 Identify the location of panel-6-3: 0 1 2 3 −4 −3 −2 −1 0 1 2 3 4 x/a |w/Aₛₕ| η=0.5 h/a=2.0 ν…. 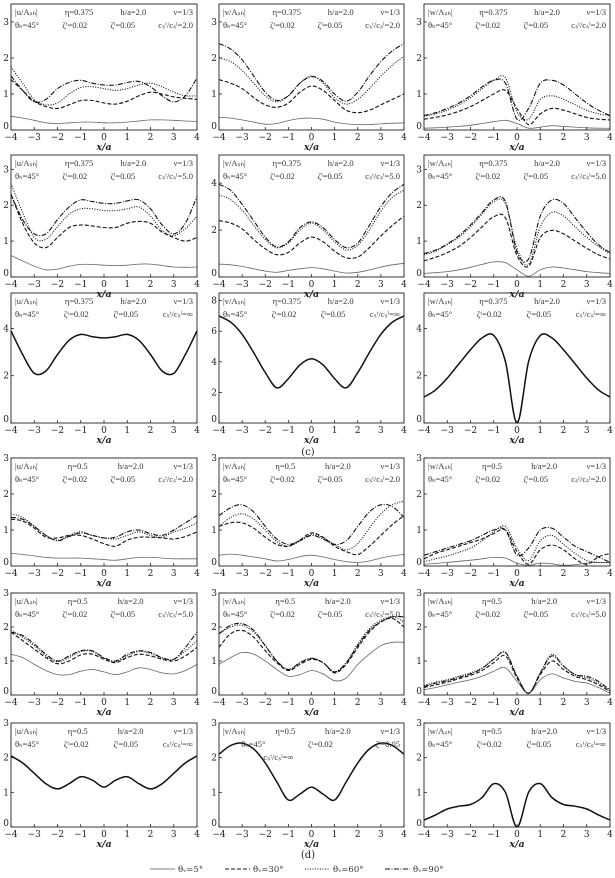
(514, 784).